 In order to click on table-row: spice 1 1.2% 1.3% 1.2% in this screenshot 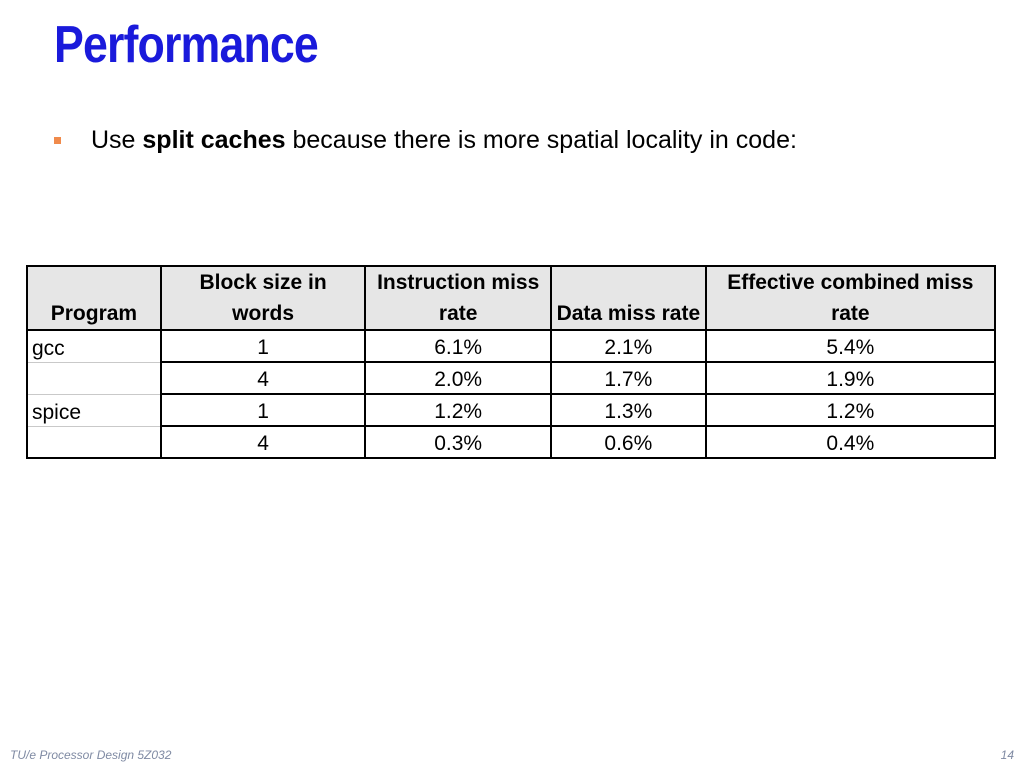, I will do `click(511, 410)`.